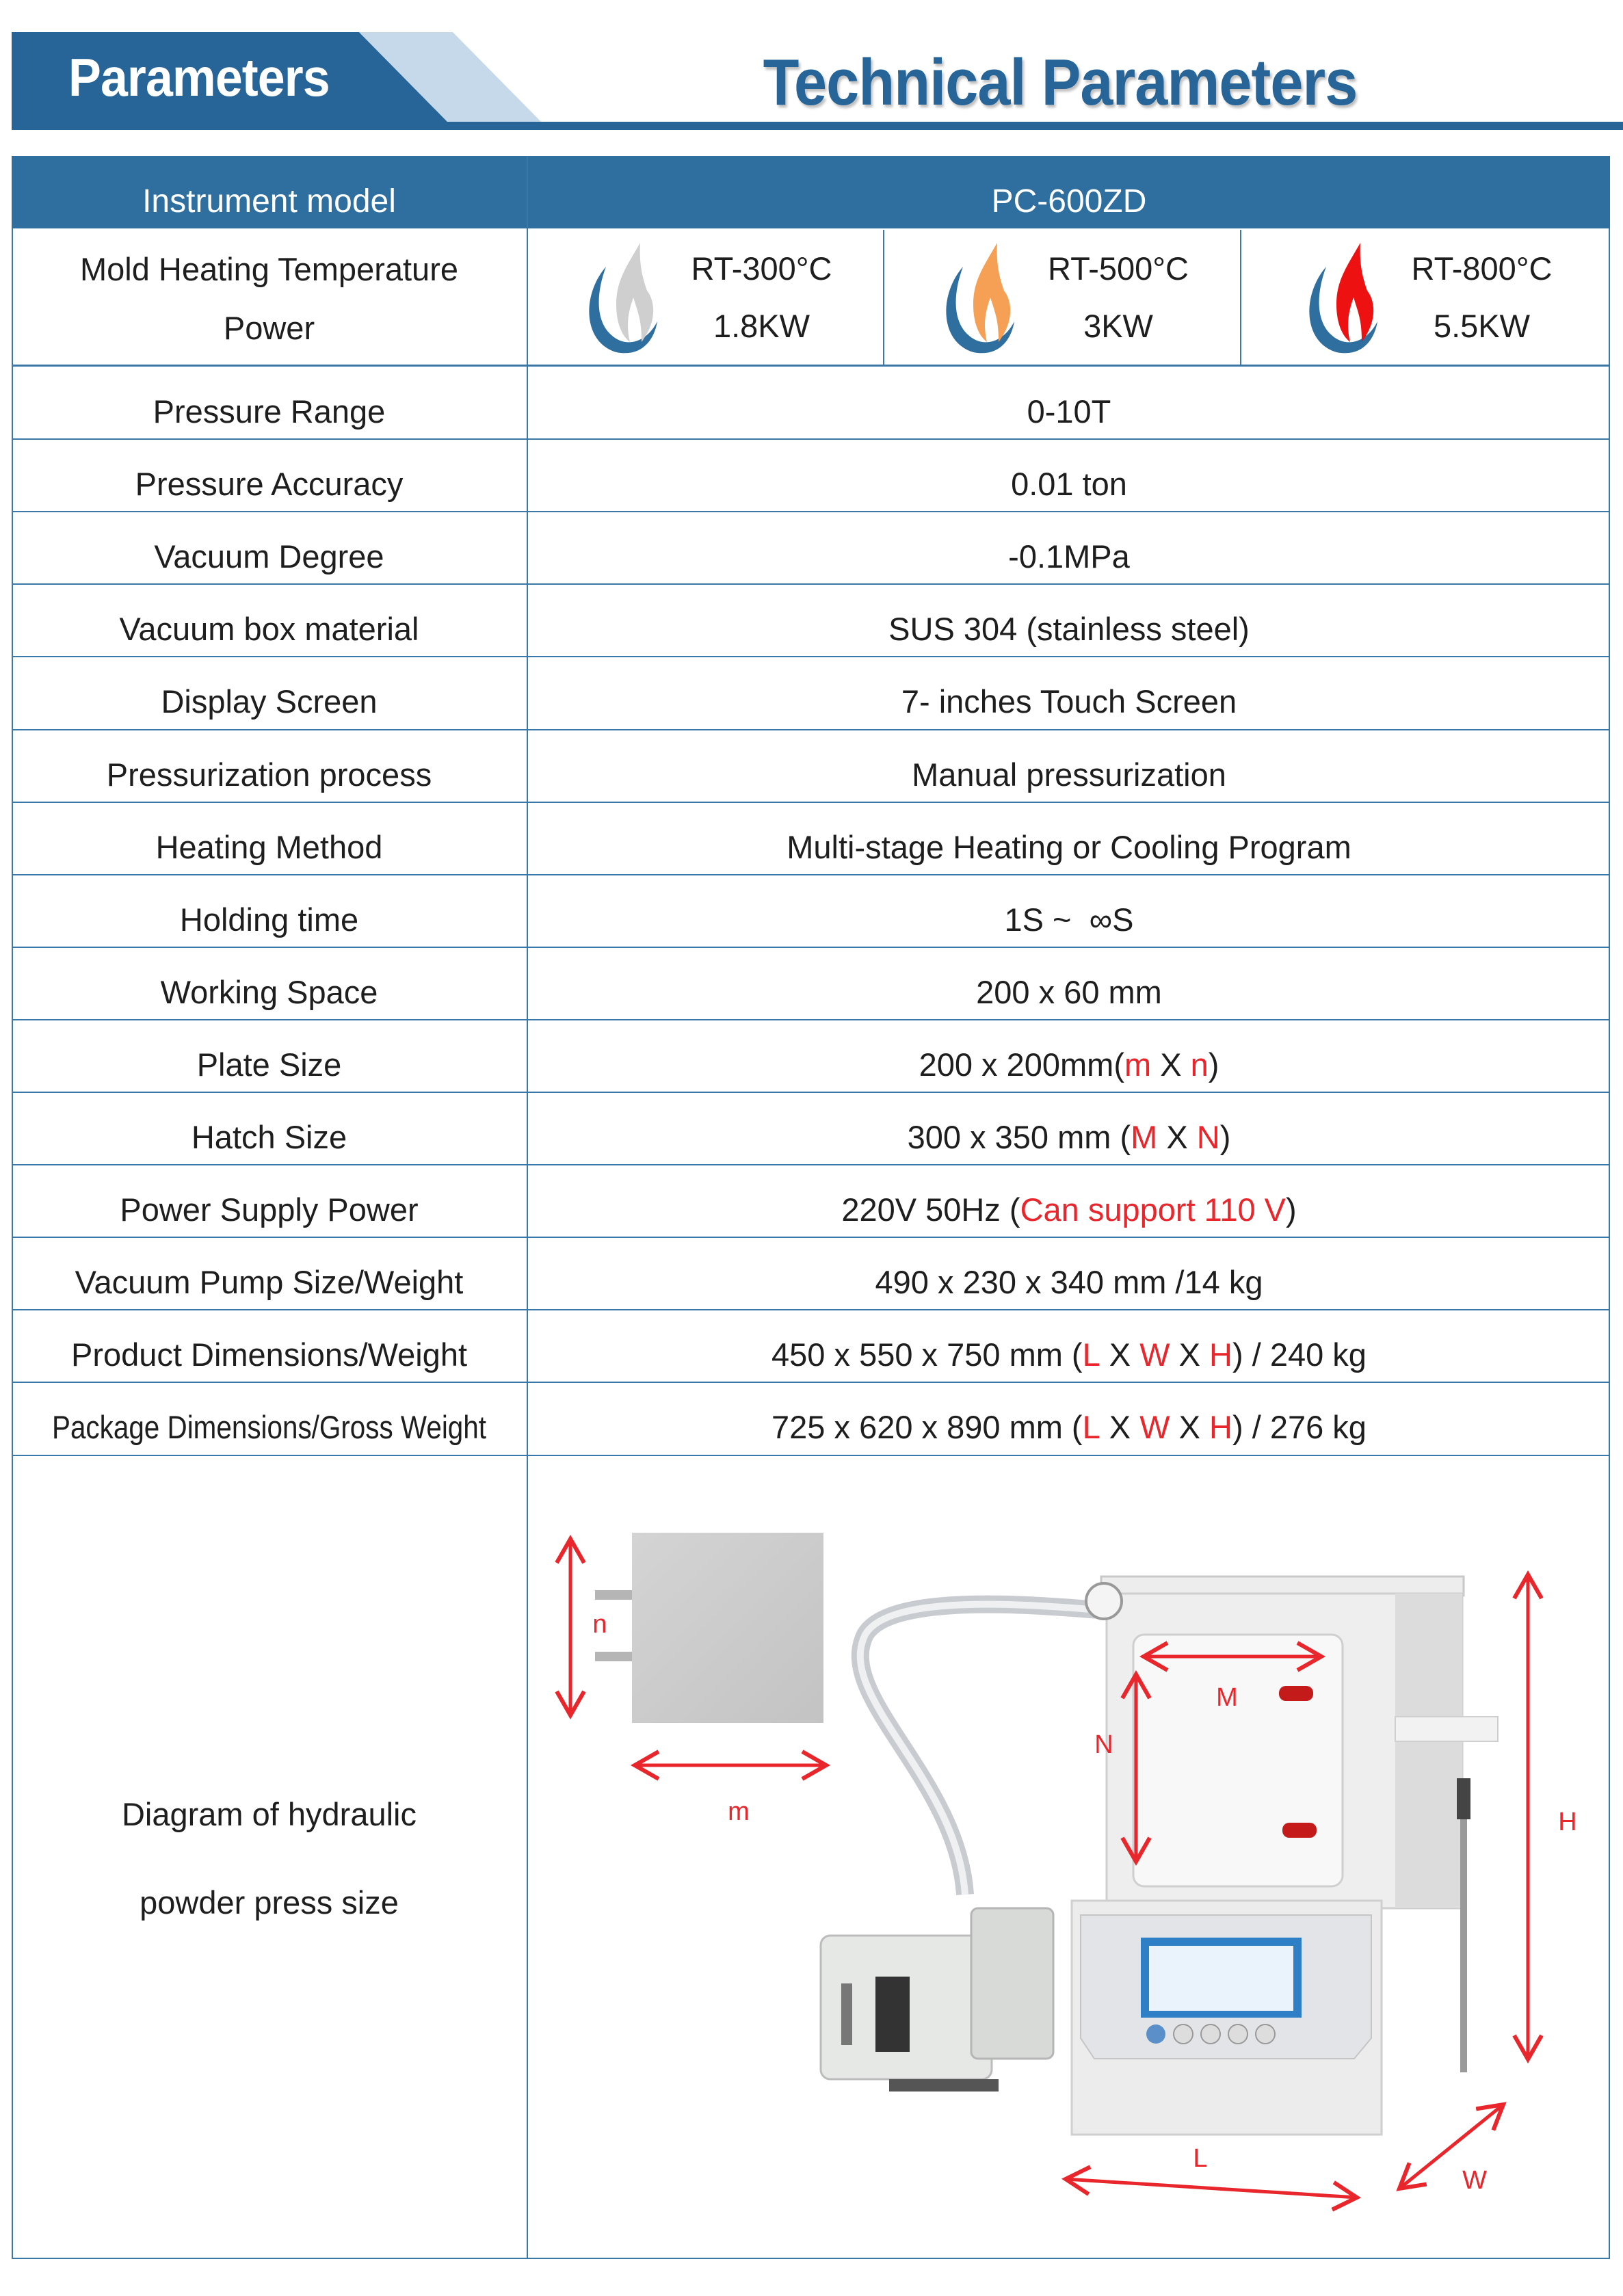 Image resolution: width=1623 pixels, height=2296 pixels. What do you see at coordinates (1481, 297) in the screenshot?
I see `heating-option-text: RT-800°C 5.5KW` at bounding box center [1481, 297].